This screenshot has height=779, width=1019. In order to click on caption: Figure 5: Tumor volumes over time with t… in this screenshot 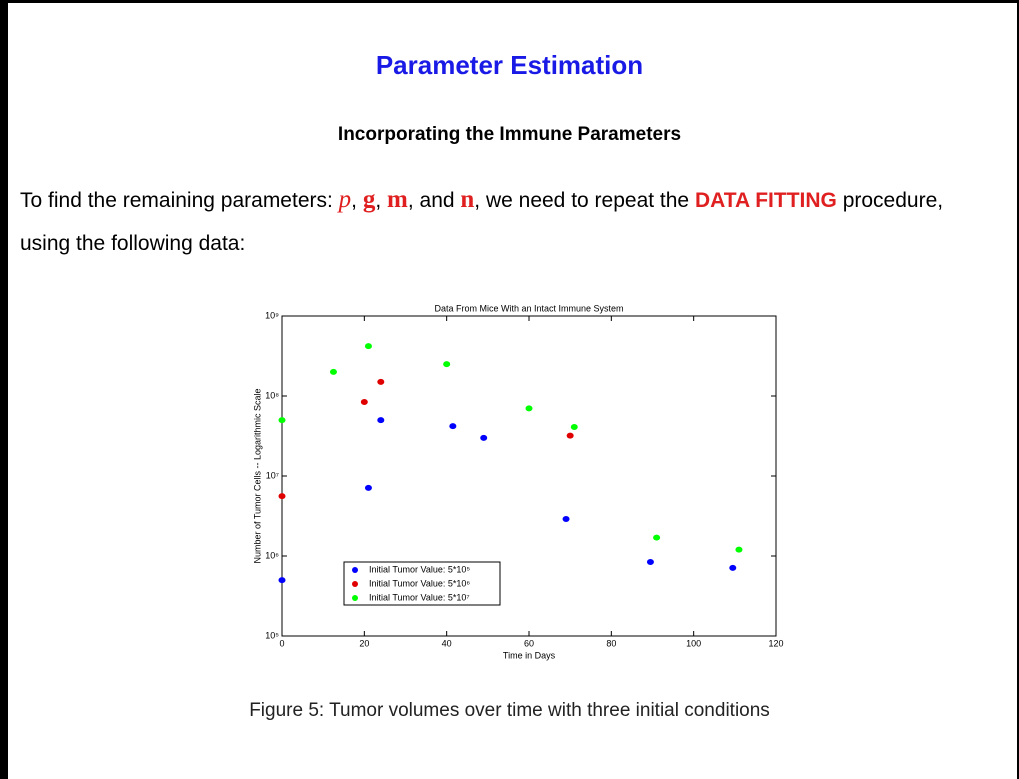, I will do `click(509, 710)`.